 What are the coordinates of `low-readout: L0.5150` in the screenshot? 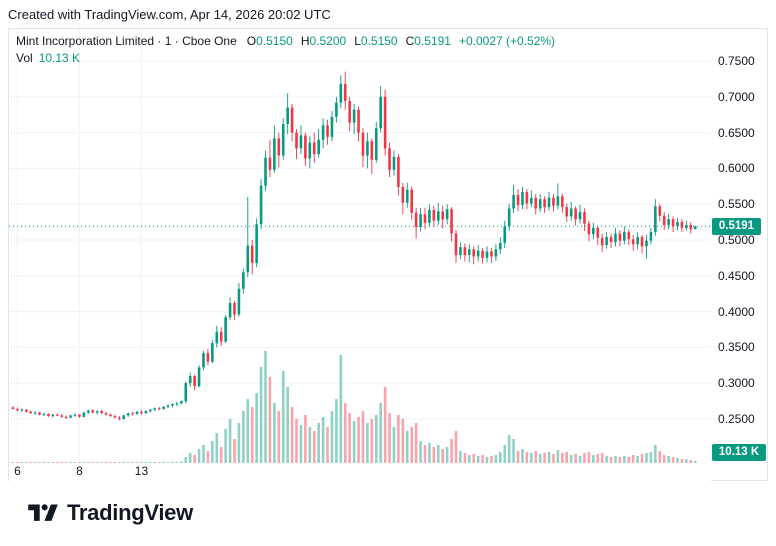 It's located at (376, 41).